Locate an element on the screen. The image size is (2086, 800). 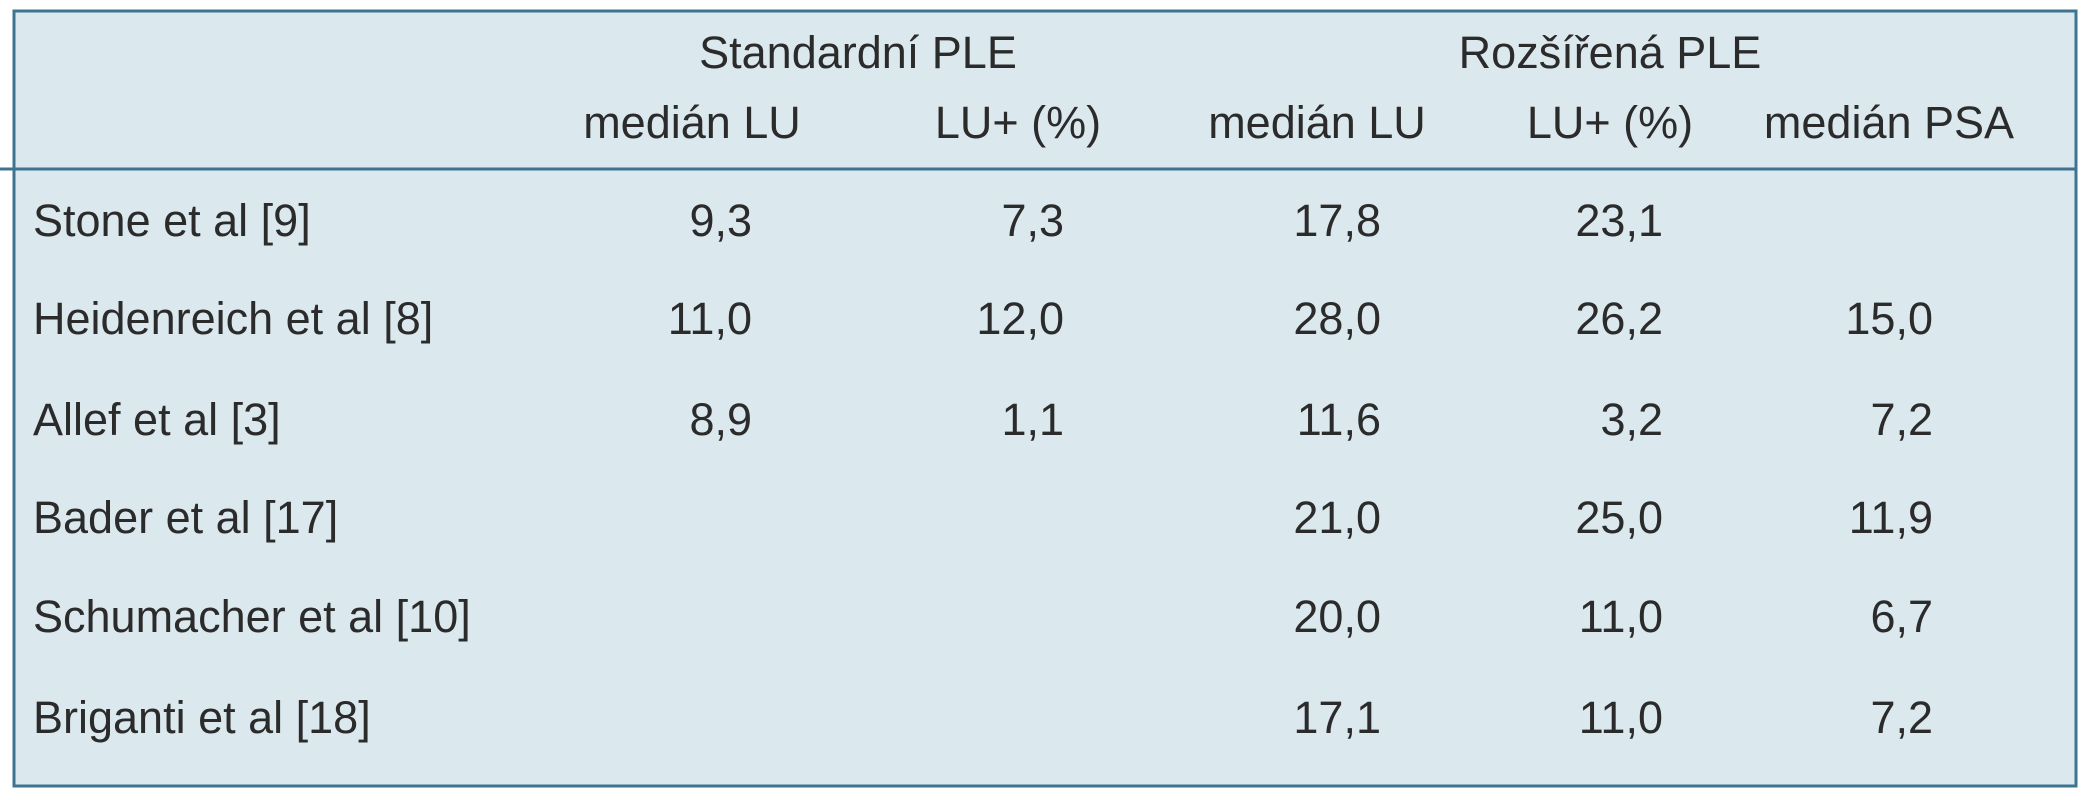
cell-value: 8,9 is located at coordinates (720, 419).